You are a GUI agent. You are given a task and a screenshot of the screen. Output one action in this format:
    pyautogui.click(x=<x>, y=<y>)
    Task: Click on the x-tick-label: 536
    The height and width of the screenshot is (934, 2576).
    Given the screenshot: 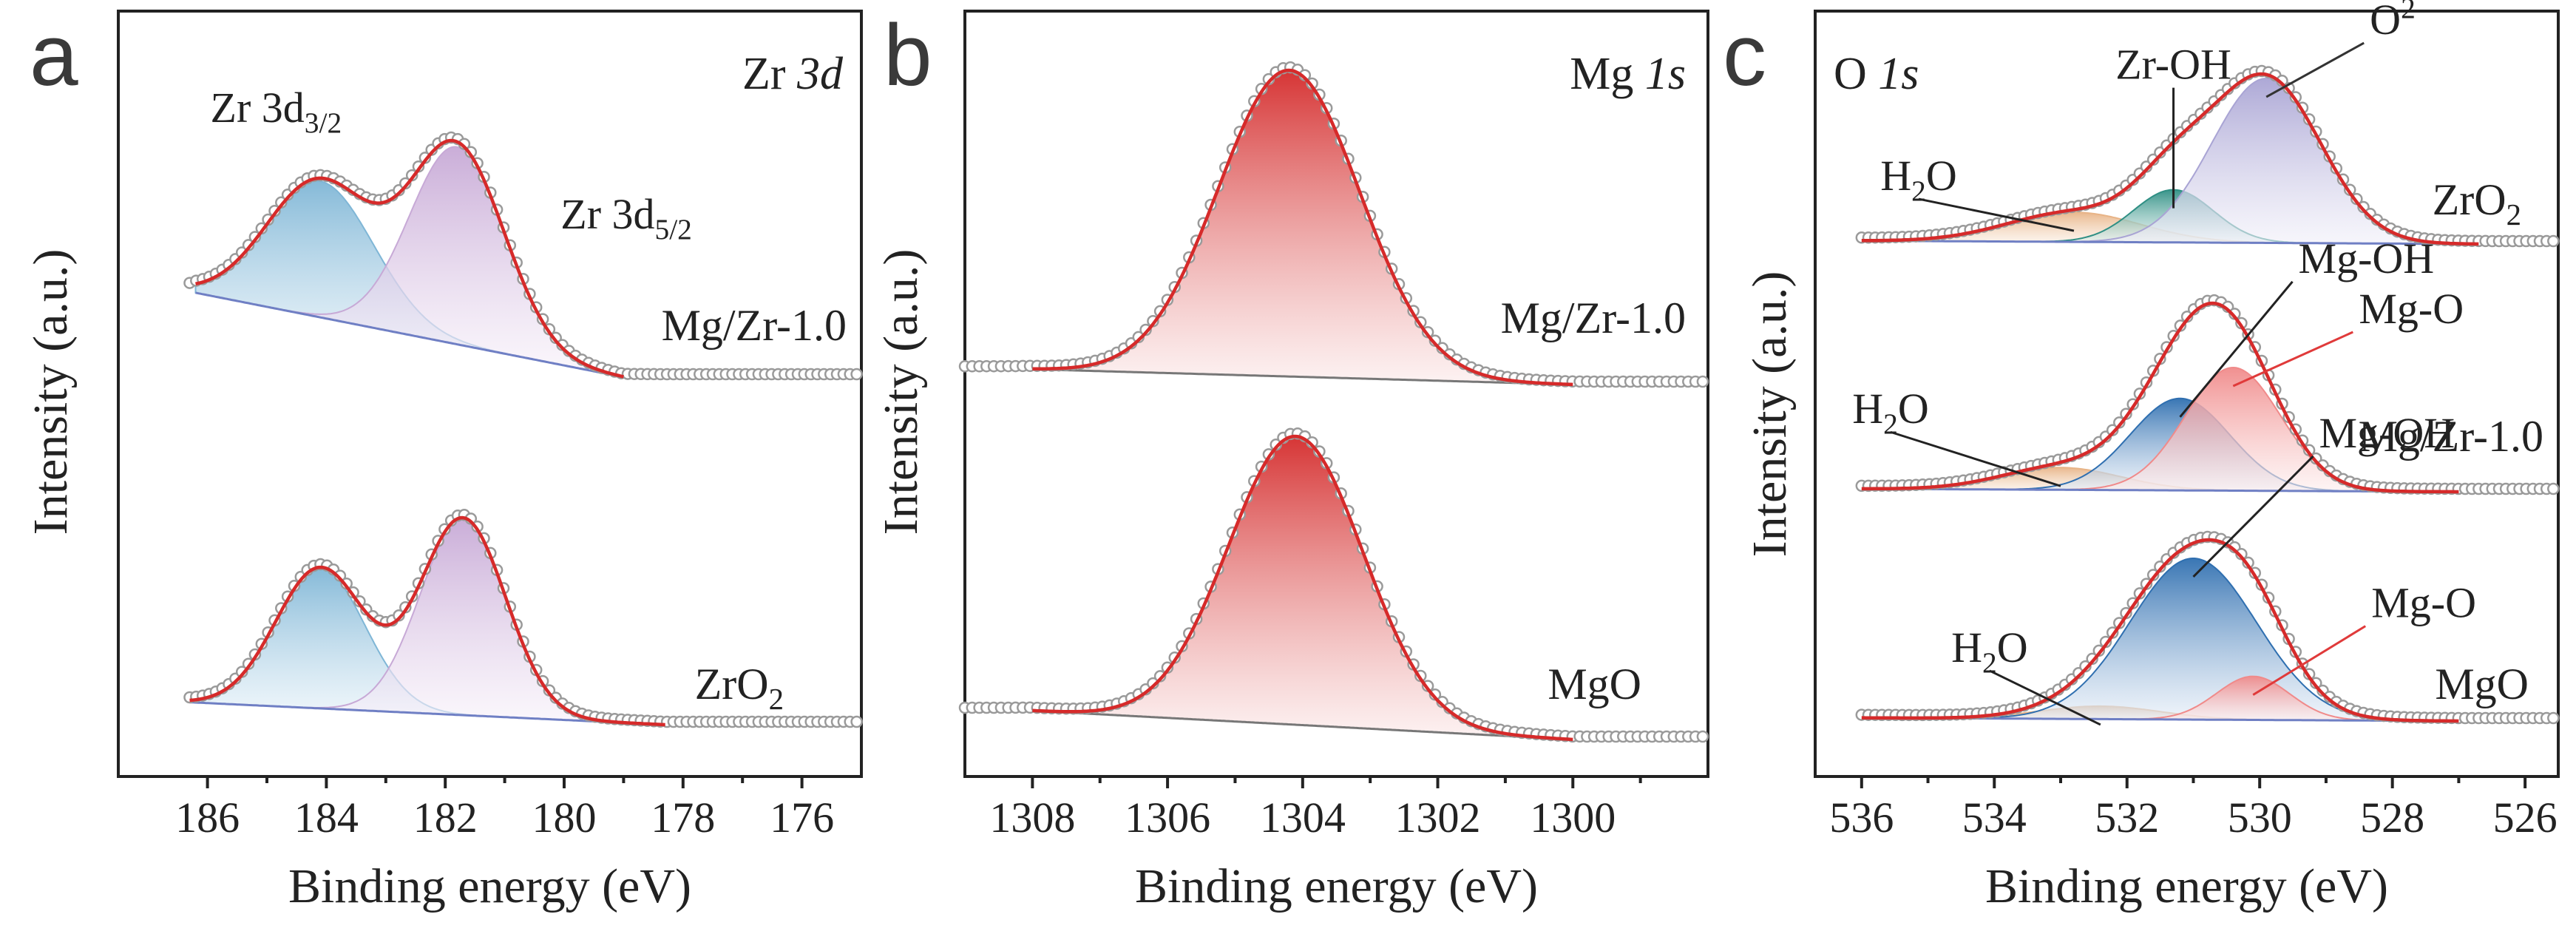 What is the action you would take?
    pyautogui.click(x=1861, y=817)
    